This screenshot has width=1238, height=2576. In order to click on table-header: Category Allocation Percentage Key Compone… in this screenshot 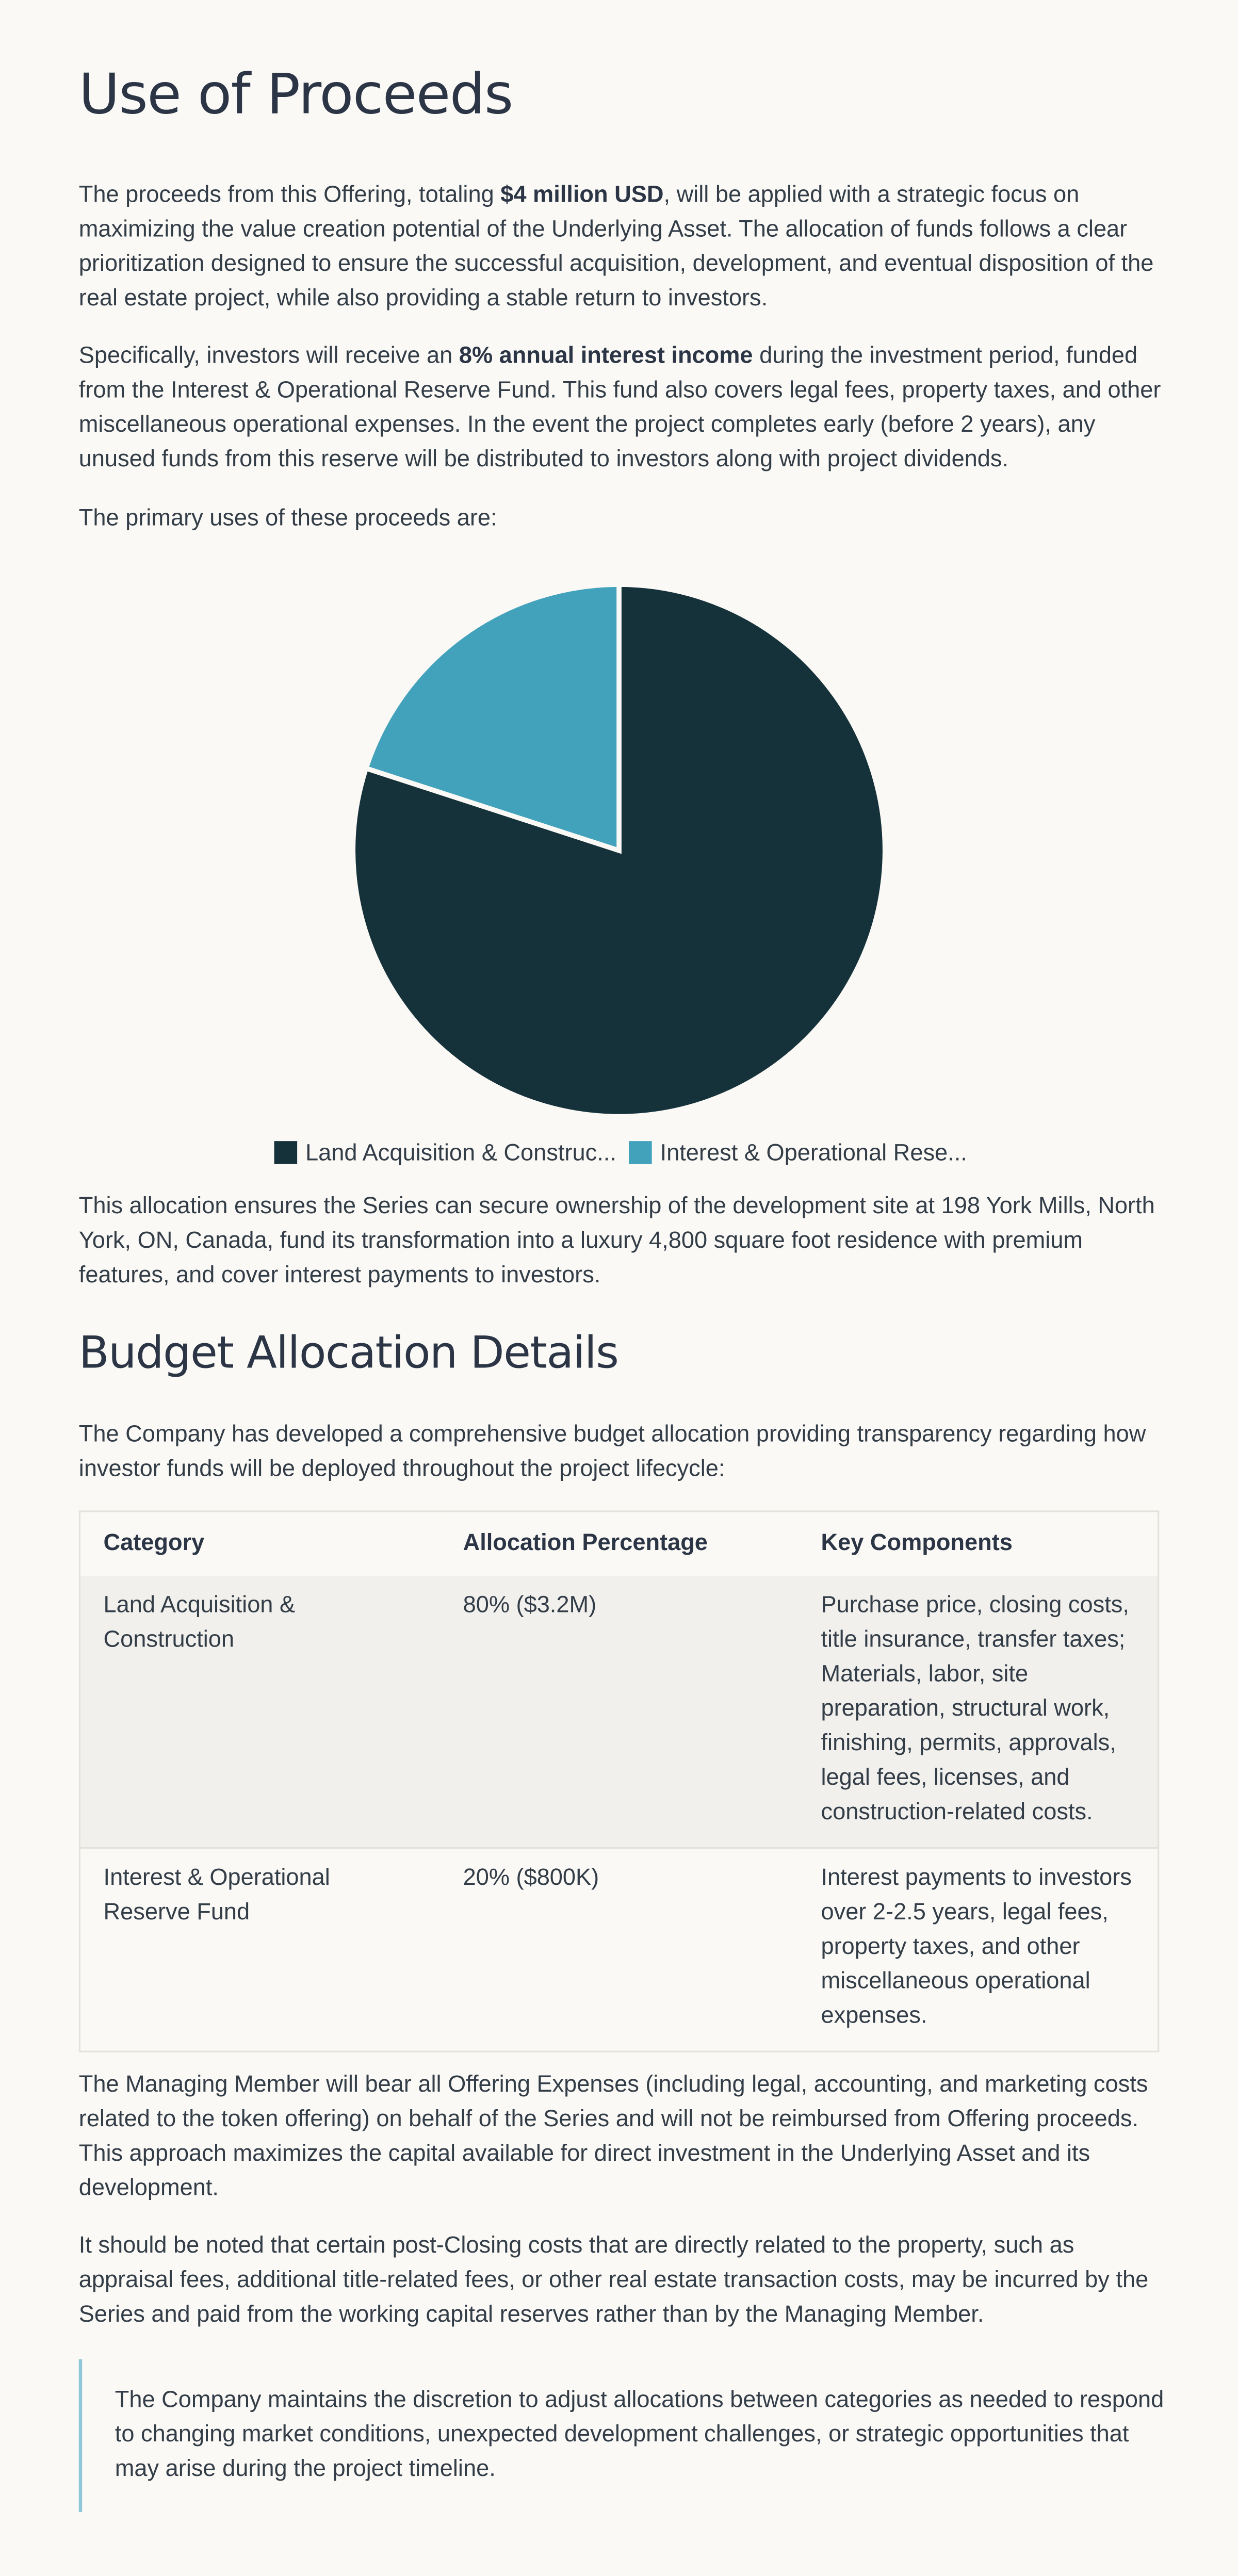, I will do `click(619, 1543)`.